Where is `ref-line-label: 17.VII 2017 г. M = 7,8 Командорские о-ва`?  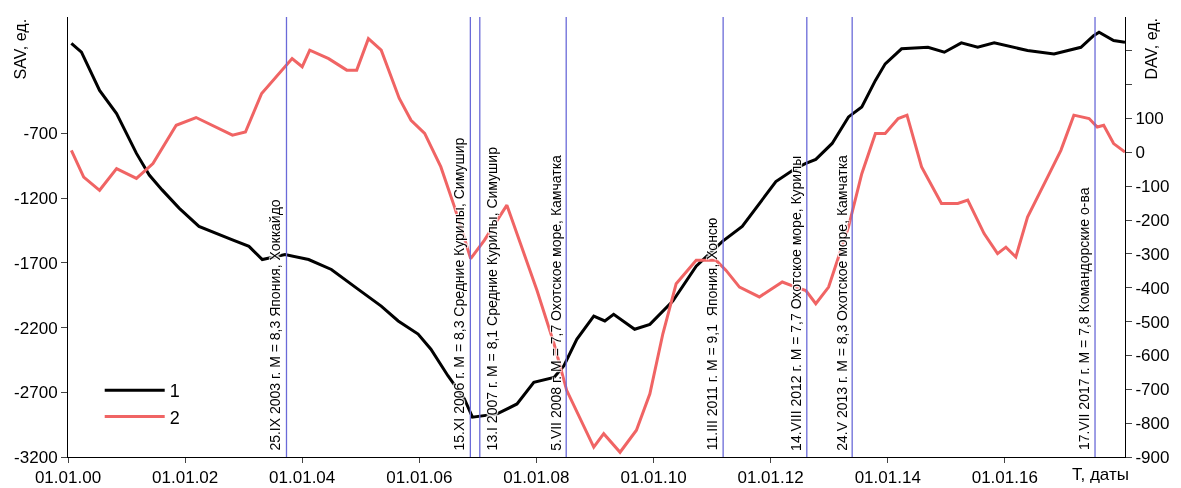 ref-line-label: 17.VII 2017 г. M = 7,8 Командорские о-ва is located at coordinates (1083, 319).